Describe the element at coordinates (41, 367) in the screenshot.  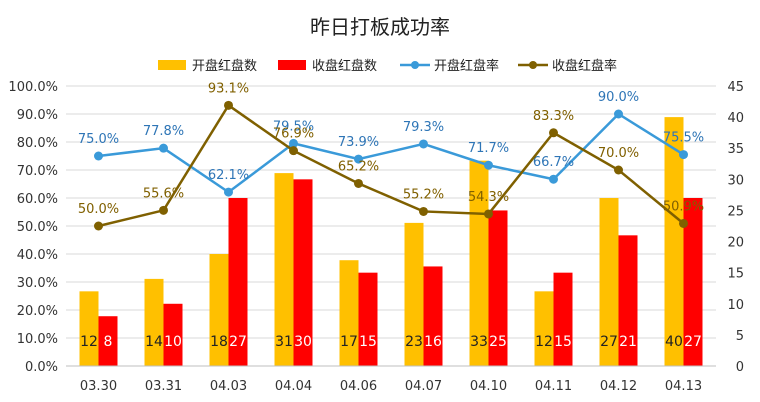
I see `left-tick-label: 0.0%` at that location.